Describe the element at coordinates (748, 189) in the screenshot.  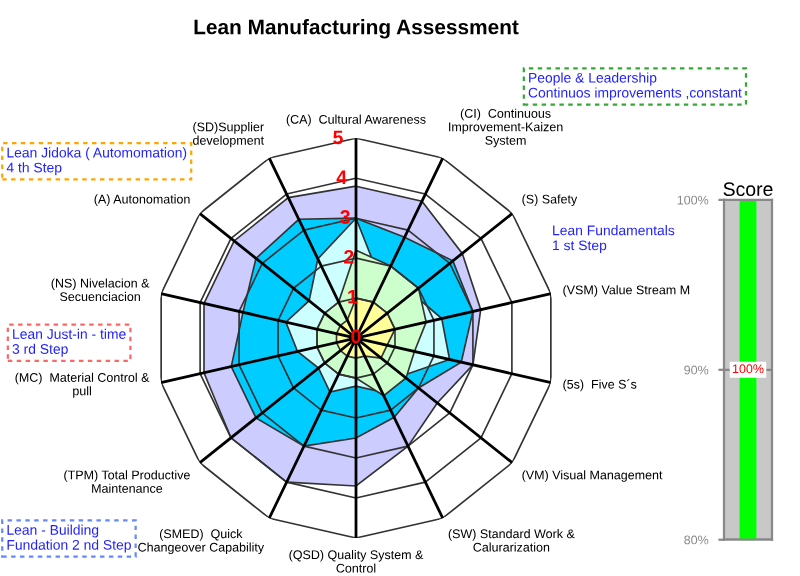
I see `chart-title: Score` at that location.